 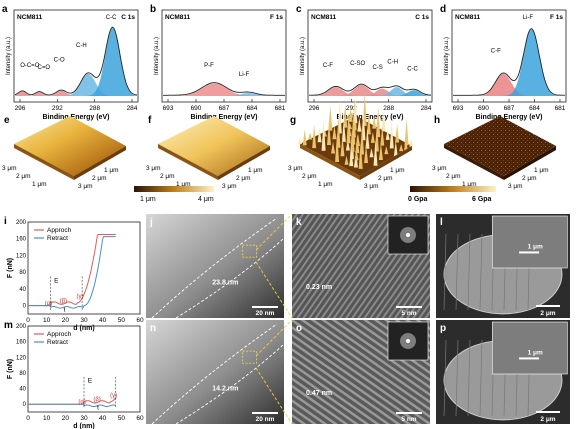 What do you see at coordinates (5, 9) in the screenshot?
I see `panel-label-a: a` at bounding box center [5, 9].